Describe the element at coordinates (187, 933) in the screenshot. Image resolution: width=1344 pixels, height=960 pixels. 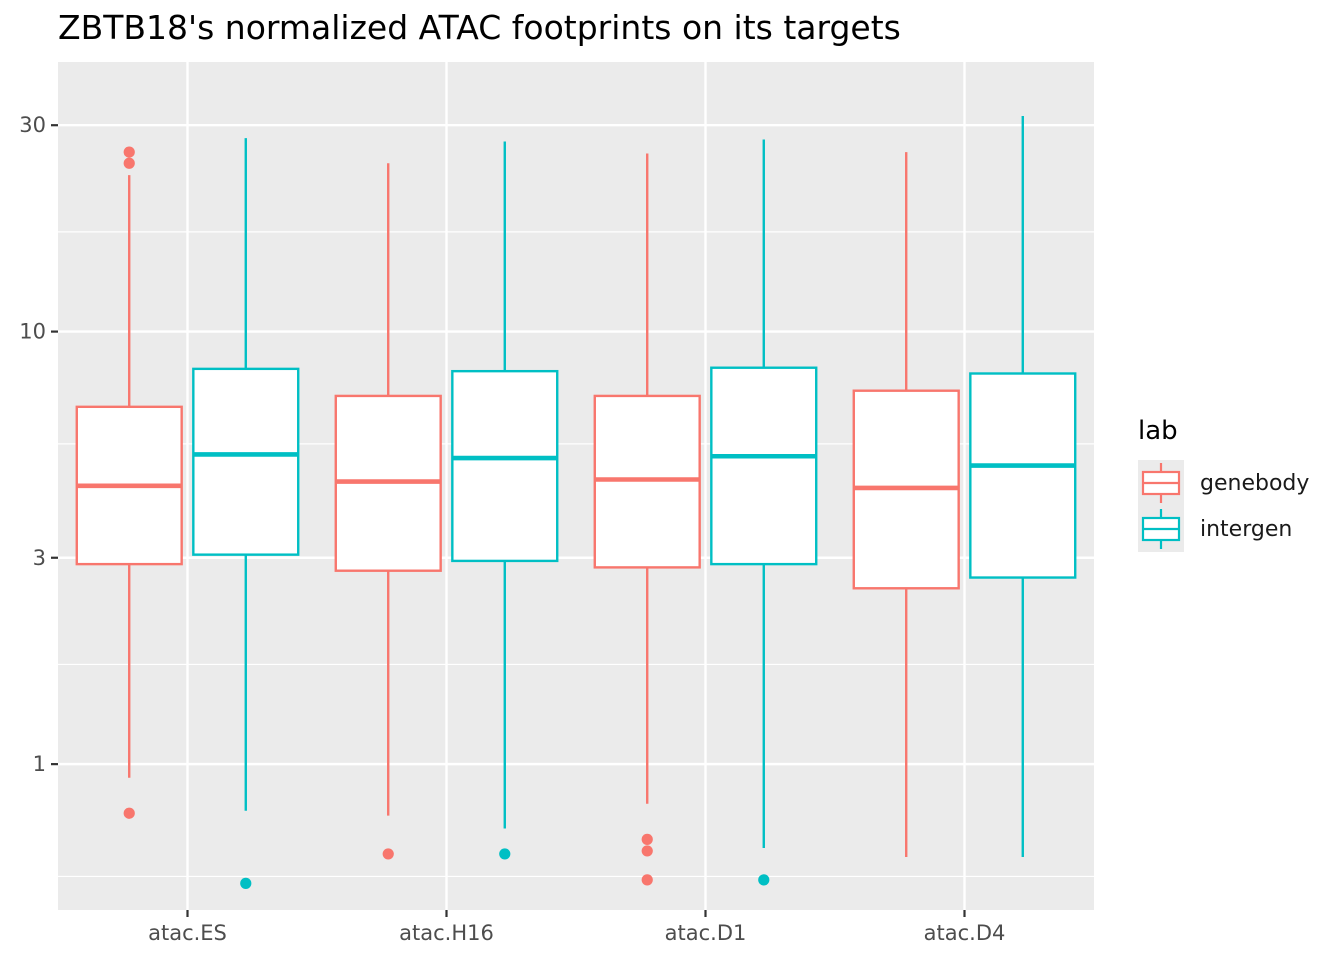
I see `x-tick-label: atac.ES` at that location.